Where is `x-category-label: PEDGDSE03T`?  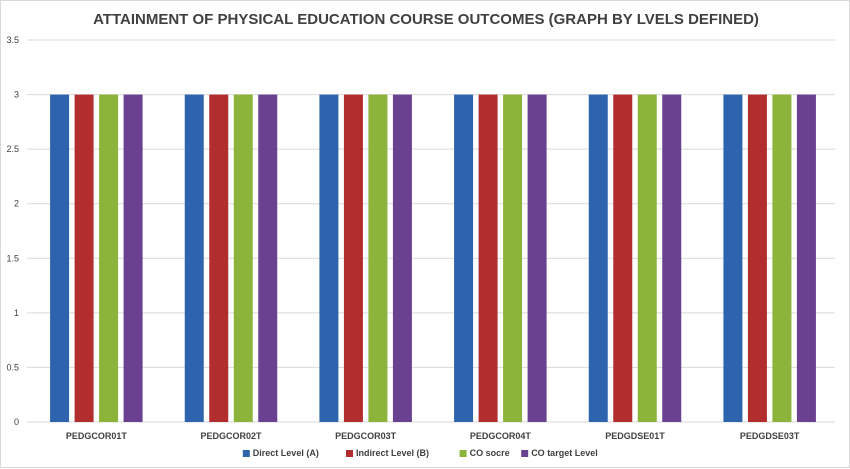
x-category-label: PEDGDSE03T is located at coordinates (770, 436).